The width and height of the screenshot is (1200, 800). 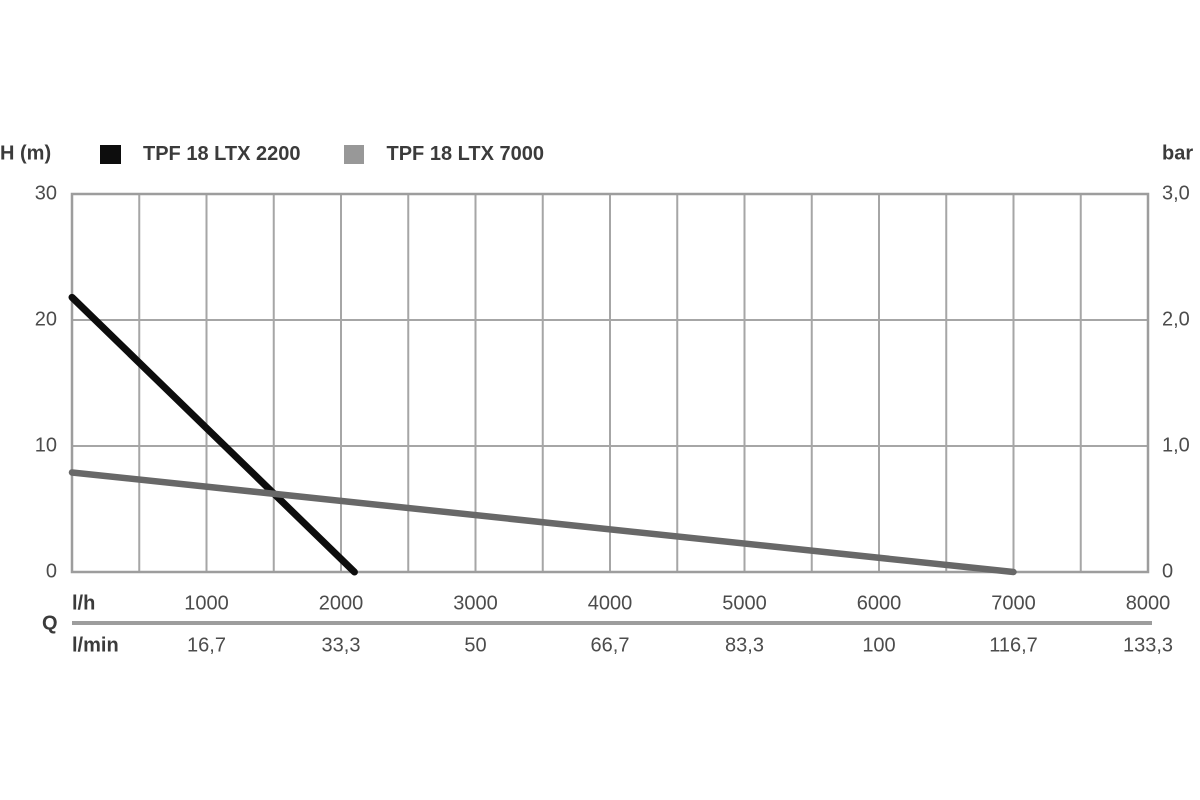 I want to click on right-axis-title: bar, so click(x=1178, y=153).